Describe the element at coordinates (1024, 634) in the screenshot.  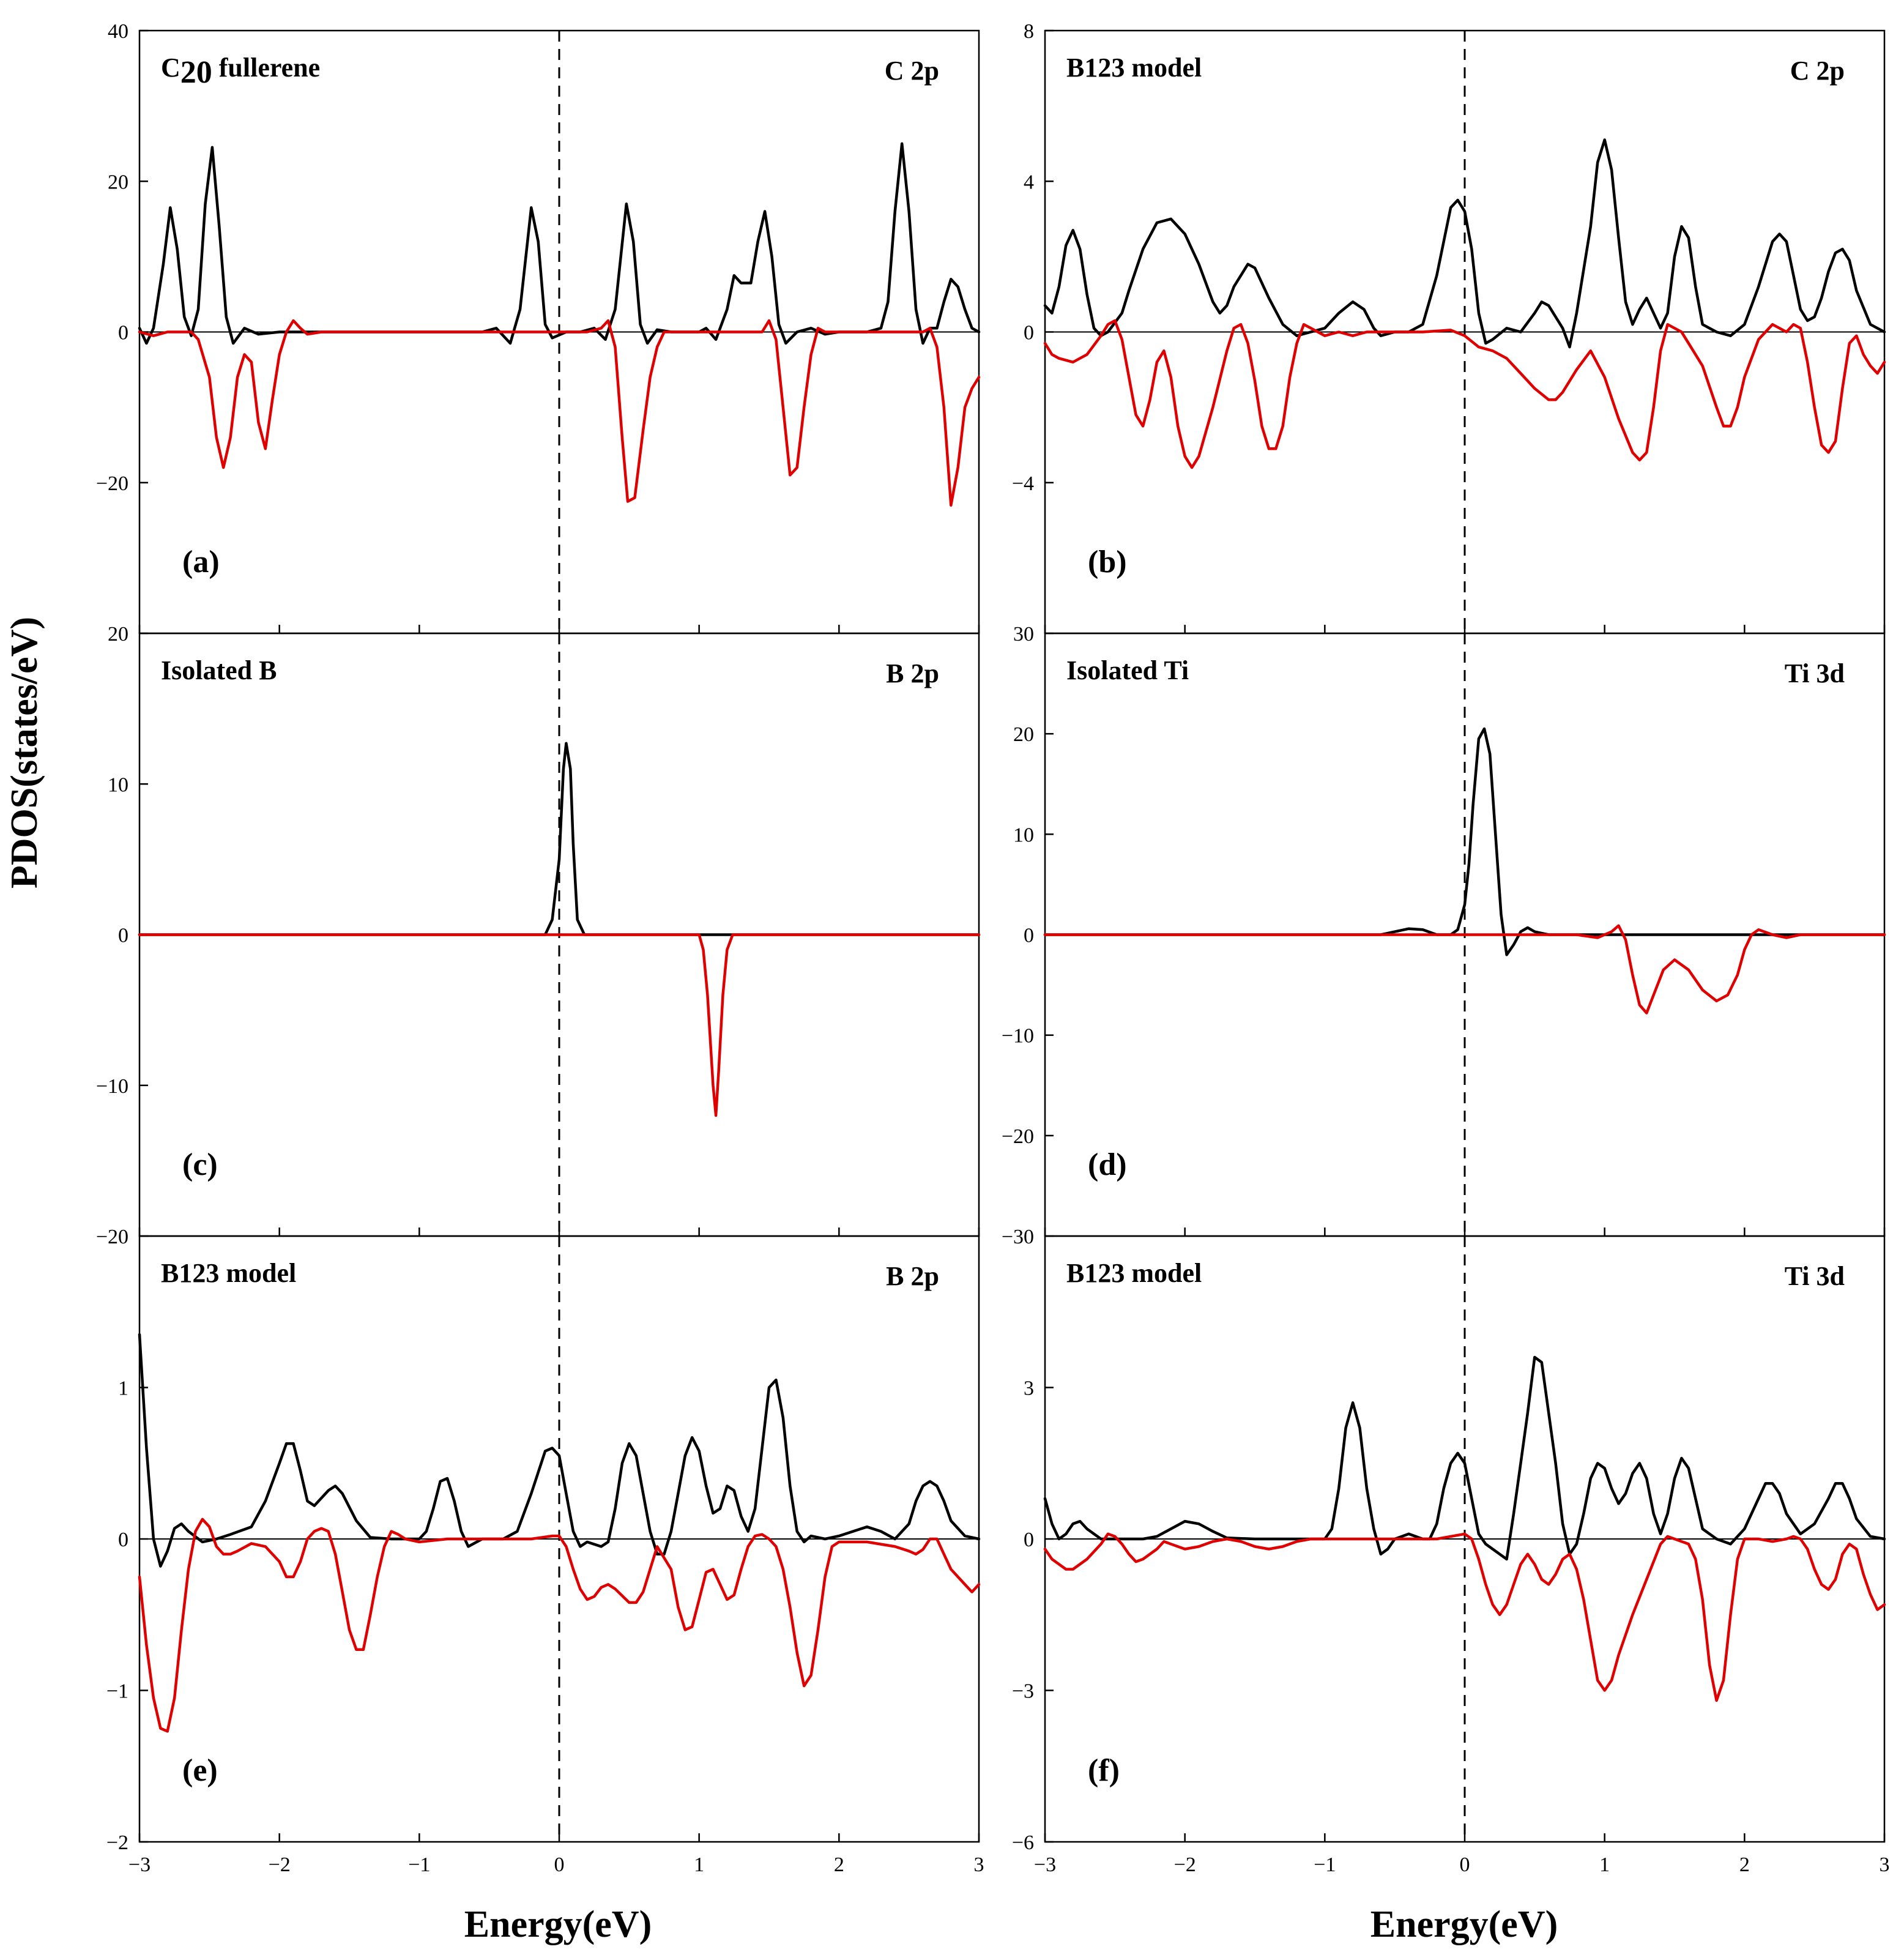
I see `panel-d-ytick-label: 30` at that location.